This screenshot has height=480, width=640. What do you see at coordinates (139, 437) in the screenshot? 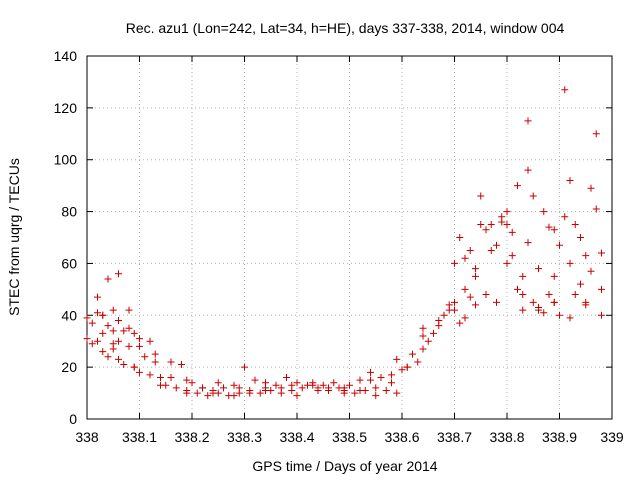
I see `x-tick-label: 338.1` at bounding box center [139, 437].